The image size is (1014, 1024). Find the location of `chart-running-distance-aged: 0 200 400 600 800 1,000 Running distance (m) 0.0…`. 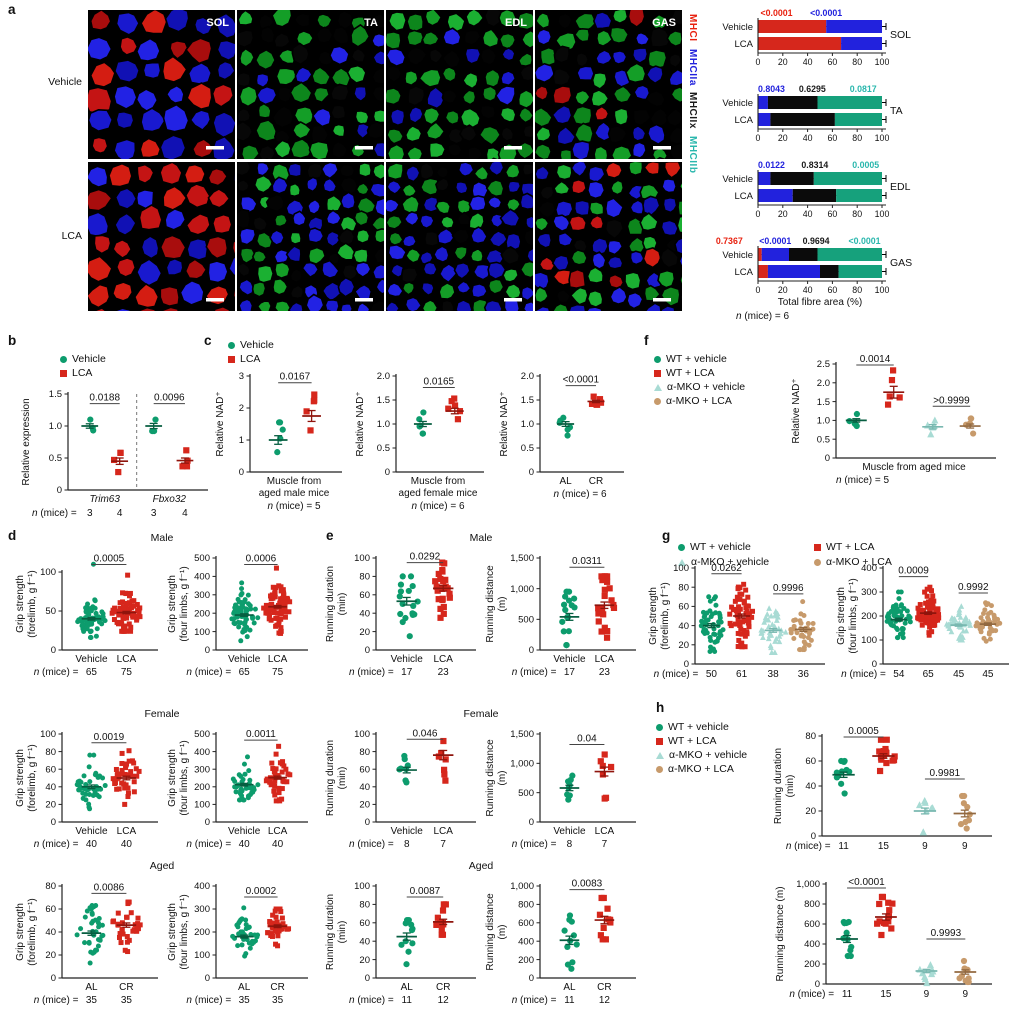

chart-running-distance-aged: 0 200 400 600 800 1,000 Running distance (m) 0.0… is located at coordinates (561, 941).